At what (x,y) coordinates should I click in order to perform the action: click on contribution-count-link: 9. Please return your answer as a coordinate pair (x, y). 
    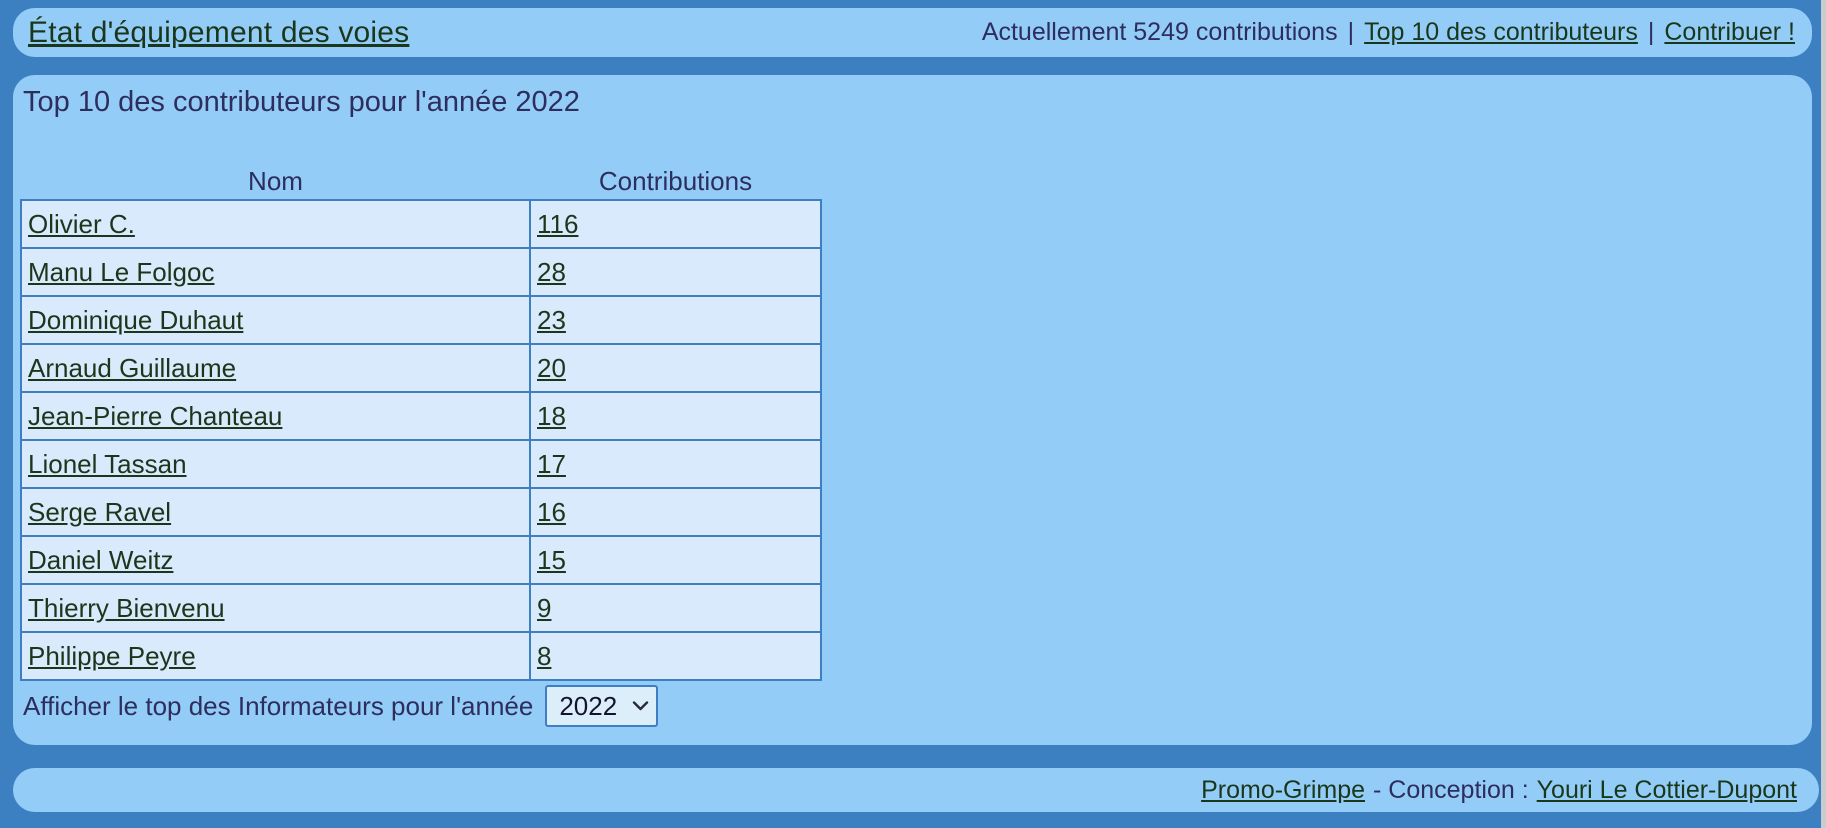
    Looking at the image, I should click on (544, 607).